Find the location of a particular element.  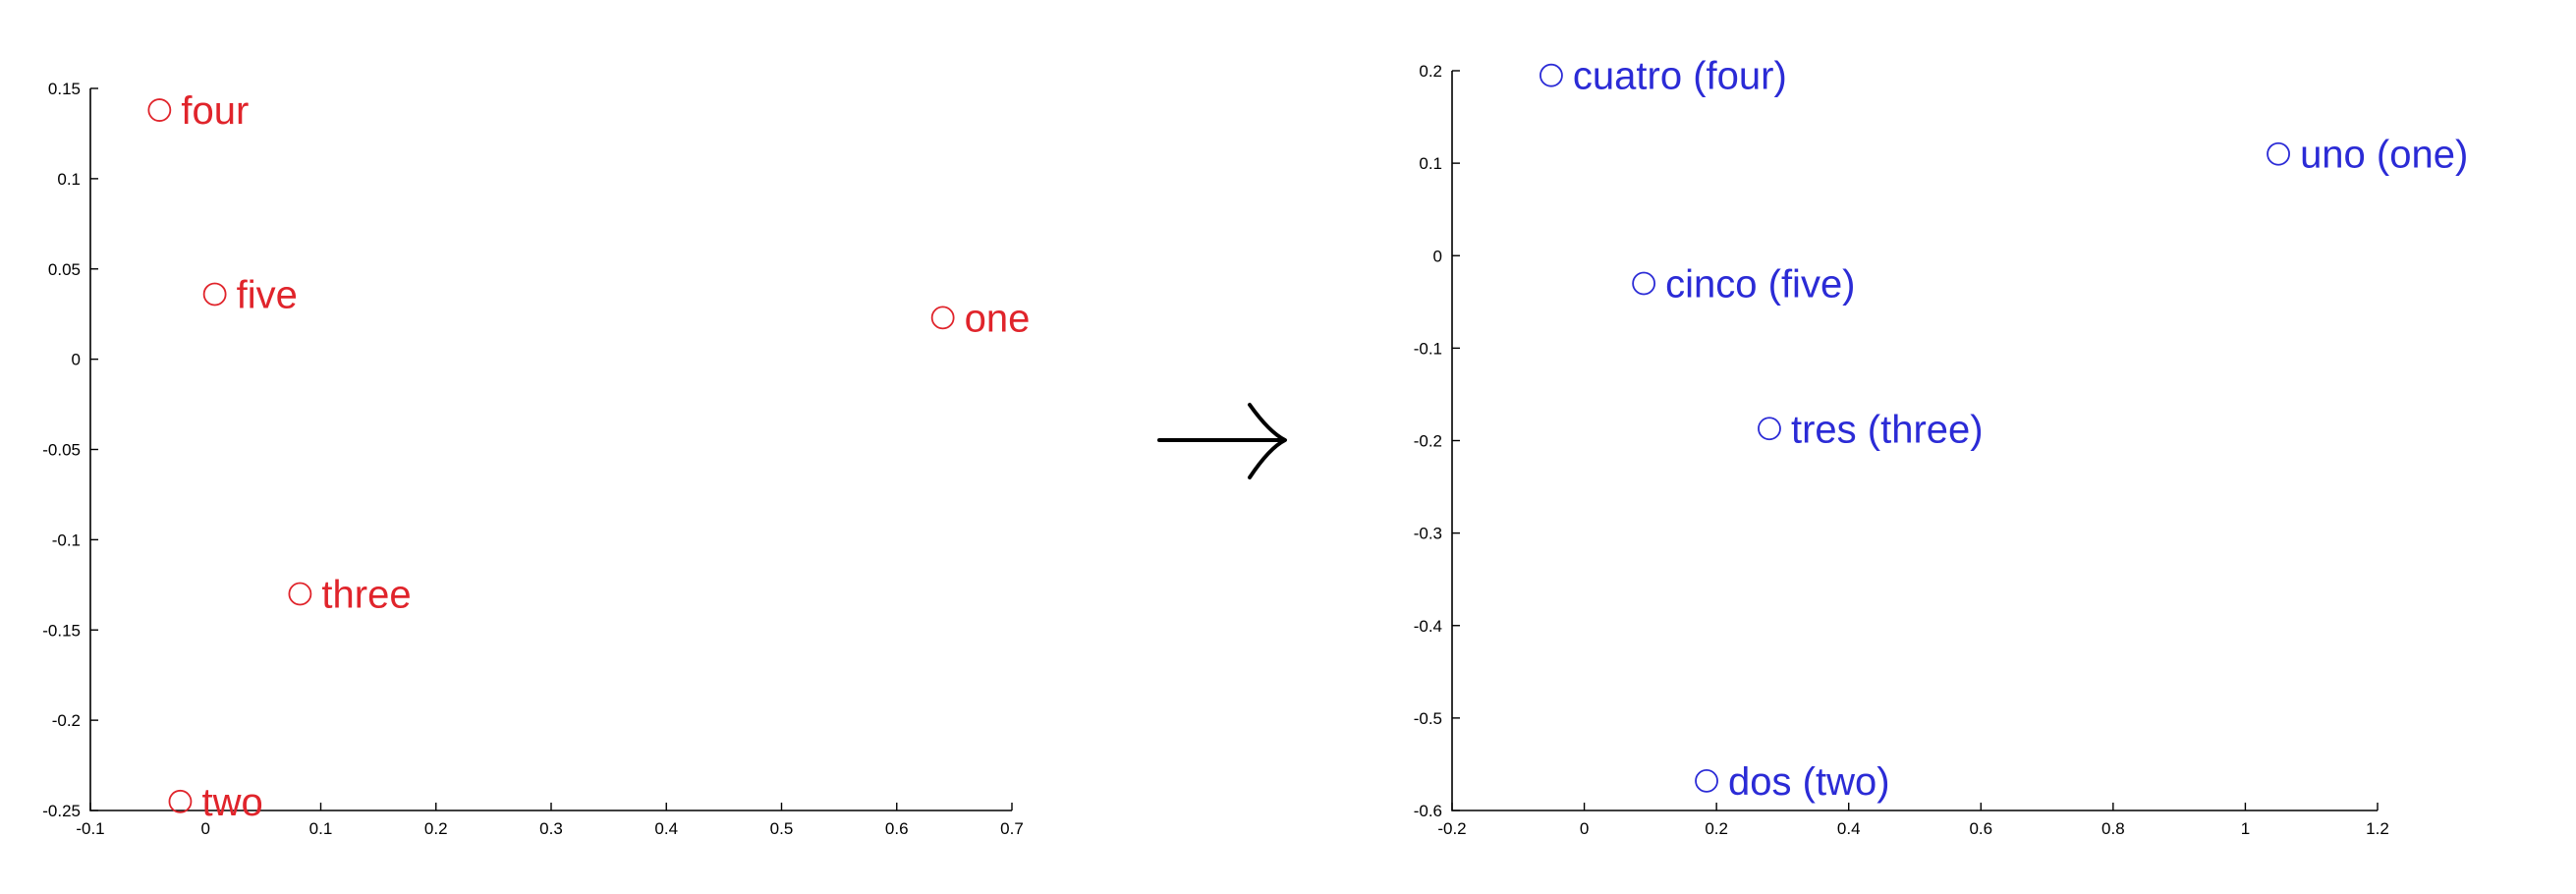

y-tick-label: -0.5 is located at coordinates (1428, 718).